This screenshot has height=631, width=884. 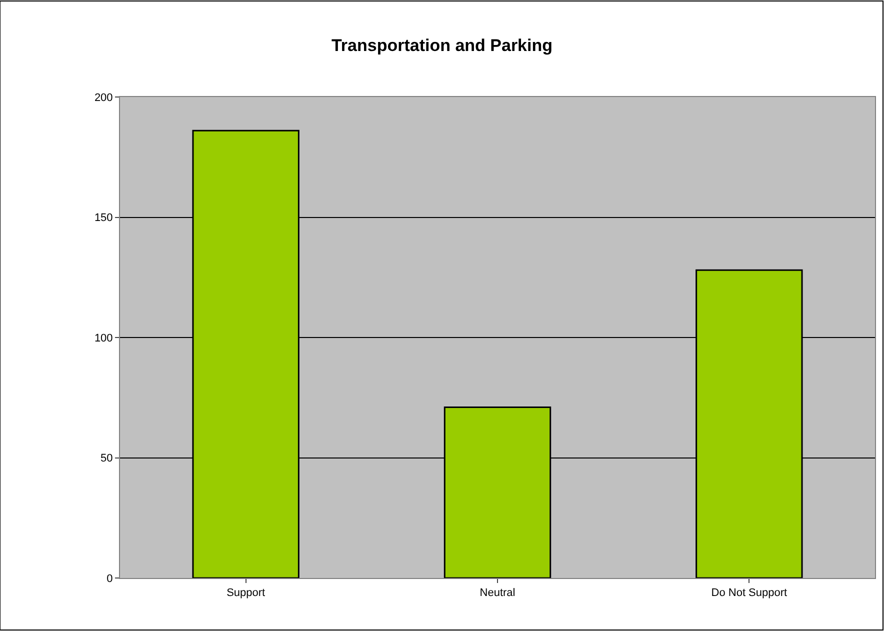 What do you see at coordinates (749, 593) in the screenshot?
I see `x-tick-label: Do Not Support` at bounding box center [749, 593].